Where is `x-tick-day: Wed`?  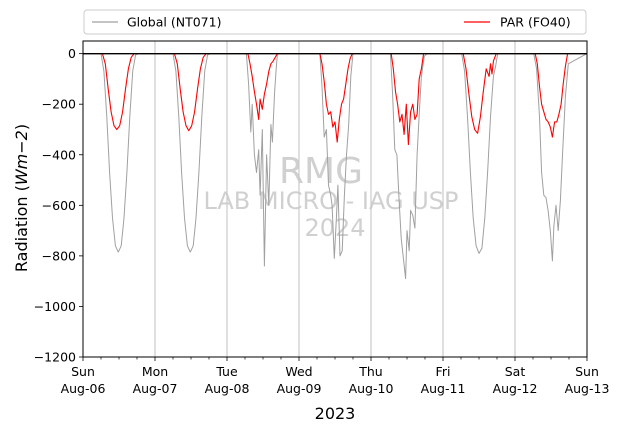
x-tick-day: Wed is located at coordinates (298, 371).